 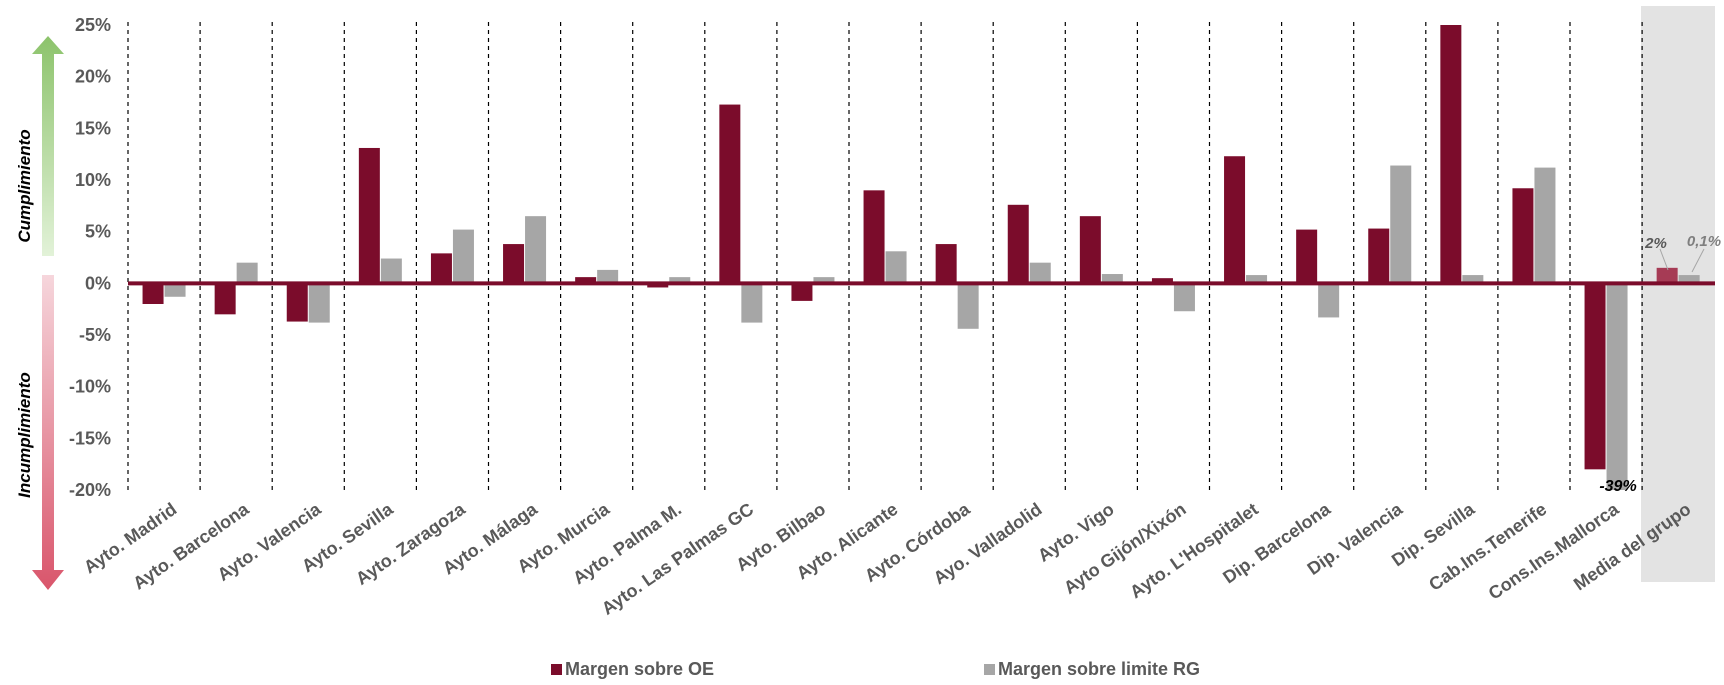 What do you see at coordinates (1704, 241) in the screenshot?
I see `data-label-media-rg: 0,1%` at bounding box center [1704, 241].